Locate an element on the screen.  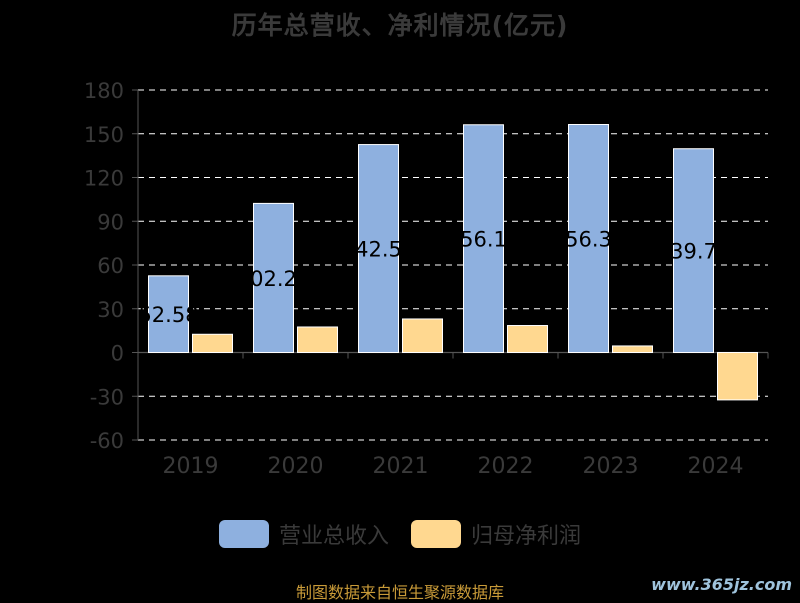
legend-item-revenue: 营业总收入 is located at coordinates (303, 534).